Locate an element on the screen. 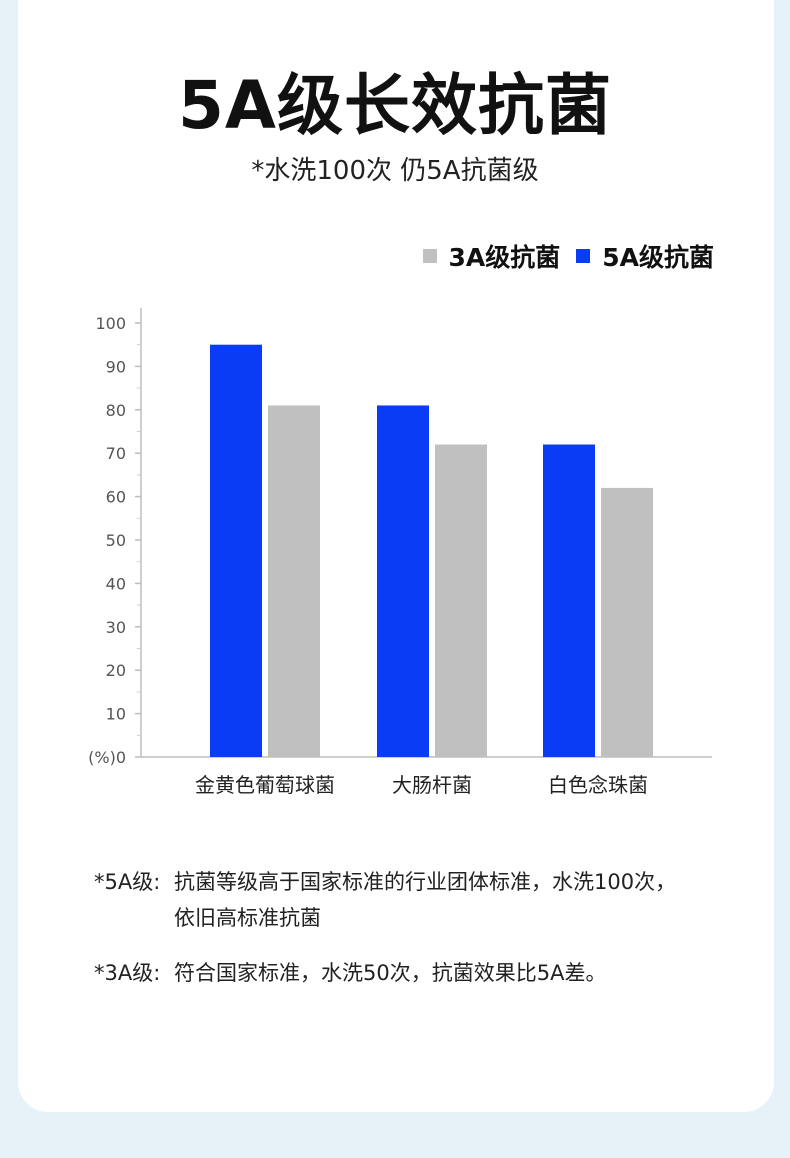 The width and height of the screenshot is (790, 1158). legend-swatch-3a is located at coordinates (429, 256).